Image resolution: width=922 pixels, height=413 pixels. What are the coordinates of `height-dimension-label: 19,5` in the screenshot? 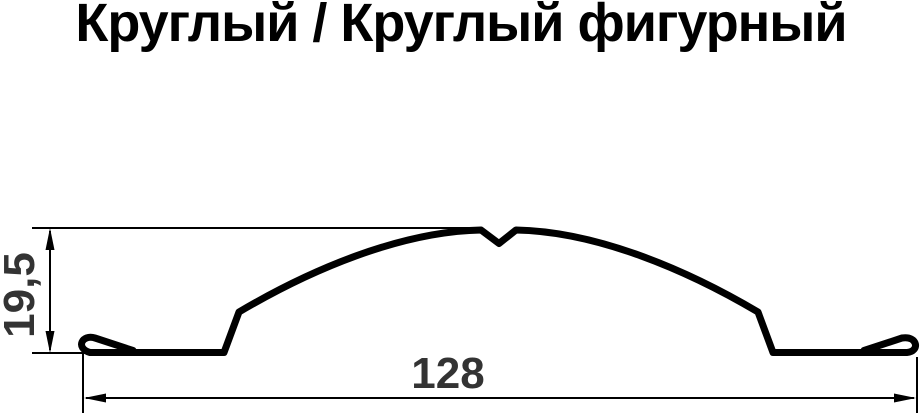 It's located at (22, 295).